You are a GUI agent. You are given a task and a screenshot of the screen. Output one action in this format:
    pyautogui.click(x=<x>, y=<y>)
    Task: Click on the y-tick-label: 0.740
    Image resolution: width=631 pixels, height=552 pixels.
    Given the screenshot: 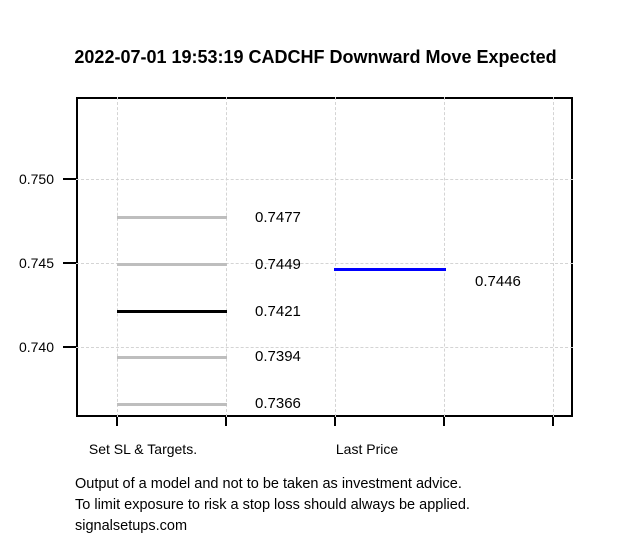 What is the action you would take?
    pyautogui.click(x=36, y=347)
    